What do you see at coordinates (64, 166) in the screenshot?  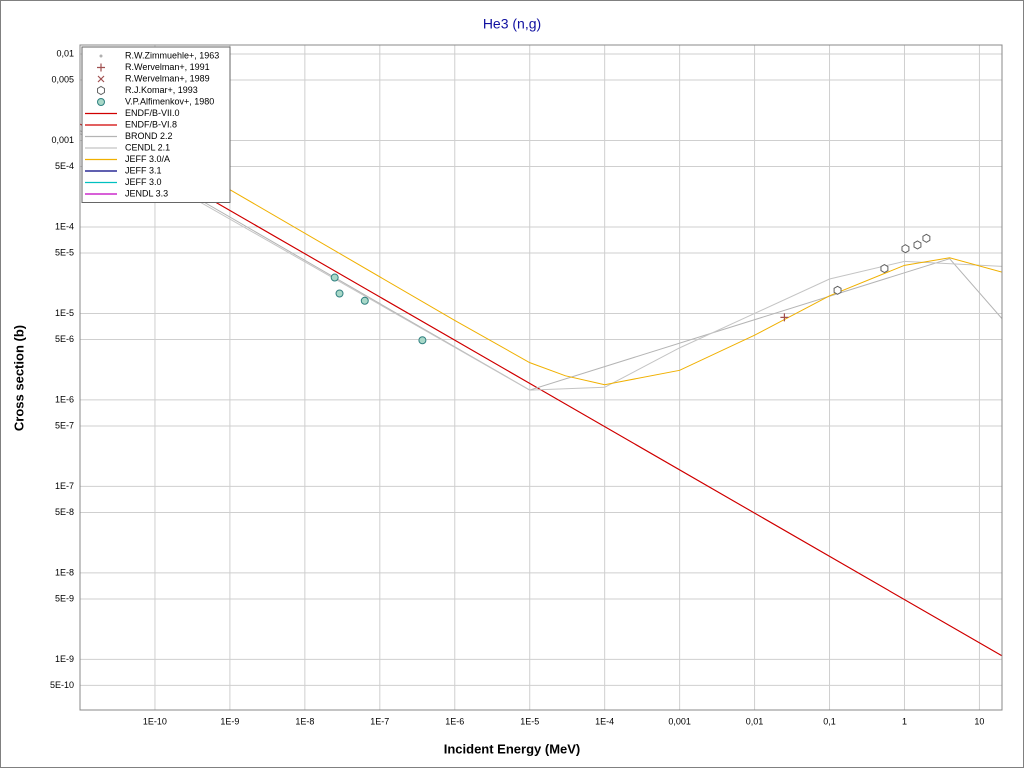 I see `y-tick-label: 5E-4` at bounding box center [64, 166].